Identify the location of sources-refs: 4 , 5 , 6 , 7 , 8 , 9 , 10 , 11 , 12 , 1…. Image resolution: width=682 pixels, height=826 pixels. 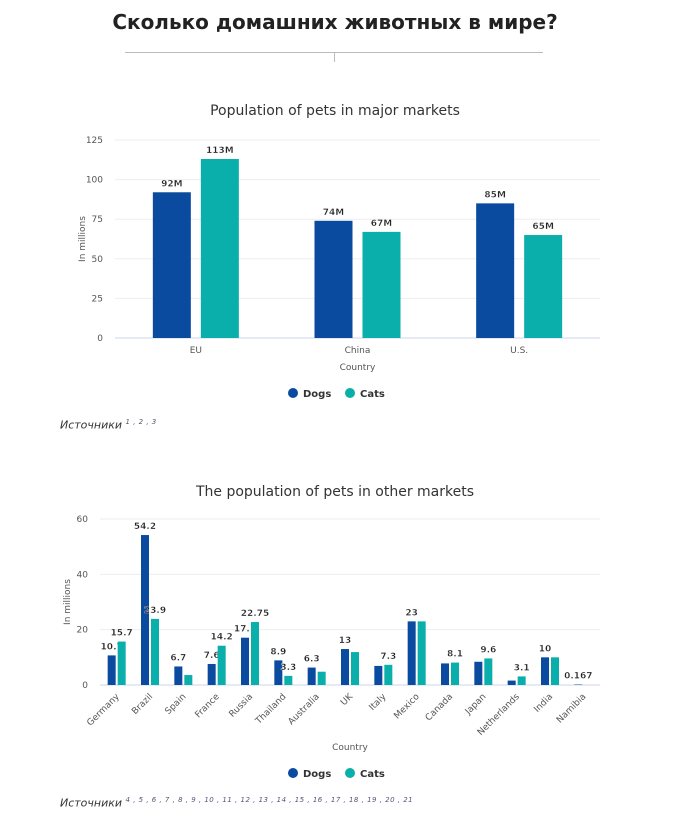
(269, 800).